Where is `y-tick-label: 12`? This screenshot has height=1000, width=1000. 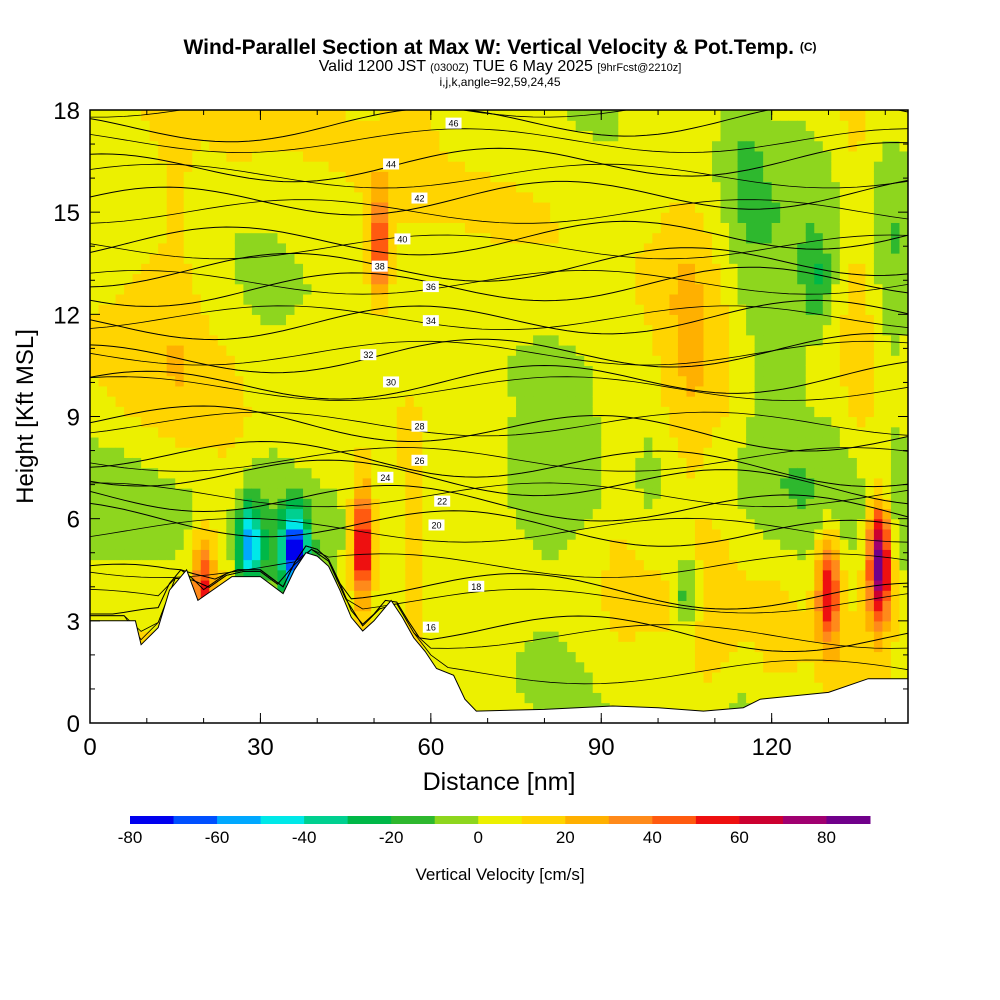 y-tick-label: 12 is located at coordinates (66, 315).